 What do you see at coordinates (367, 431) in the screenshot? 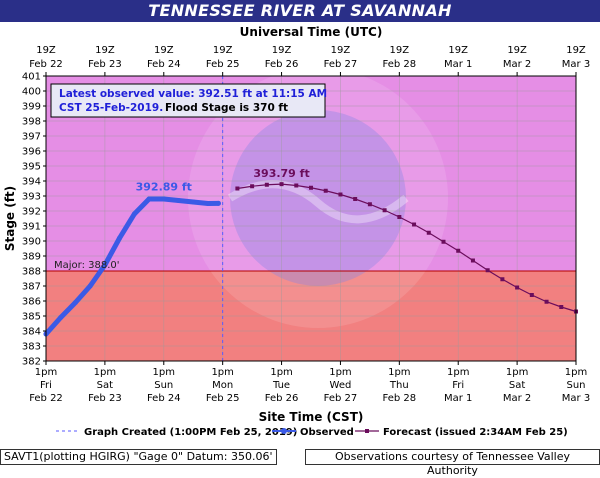
I see `legend-forecast-marker` at bounding box center [367, 431].